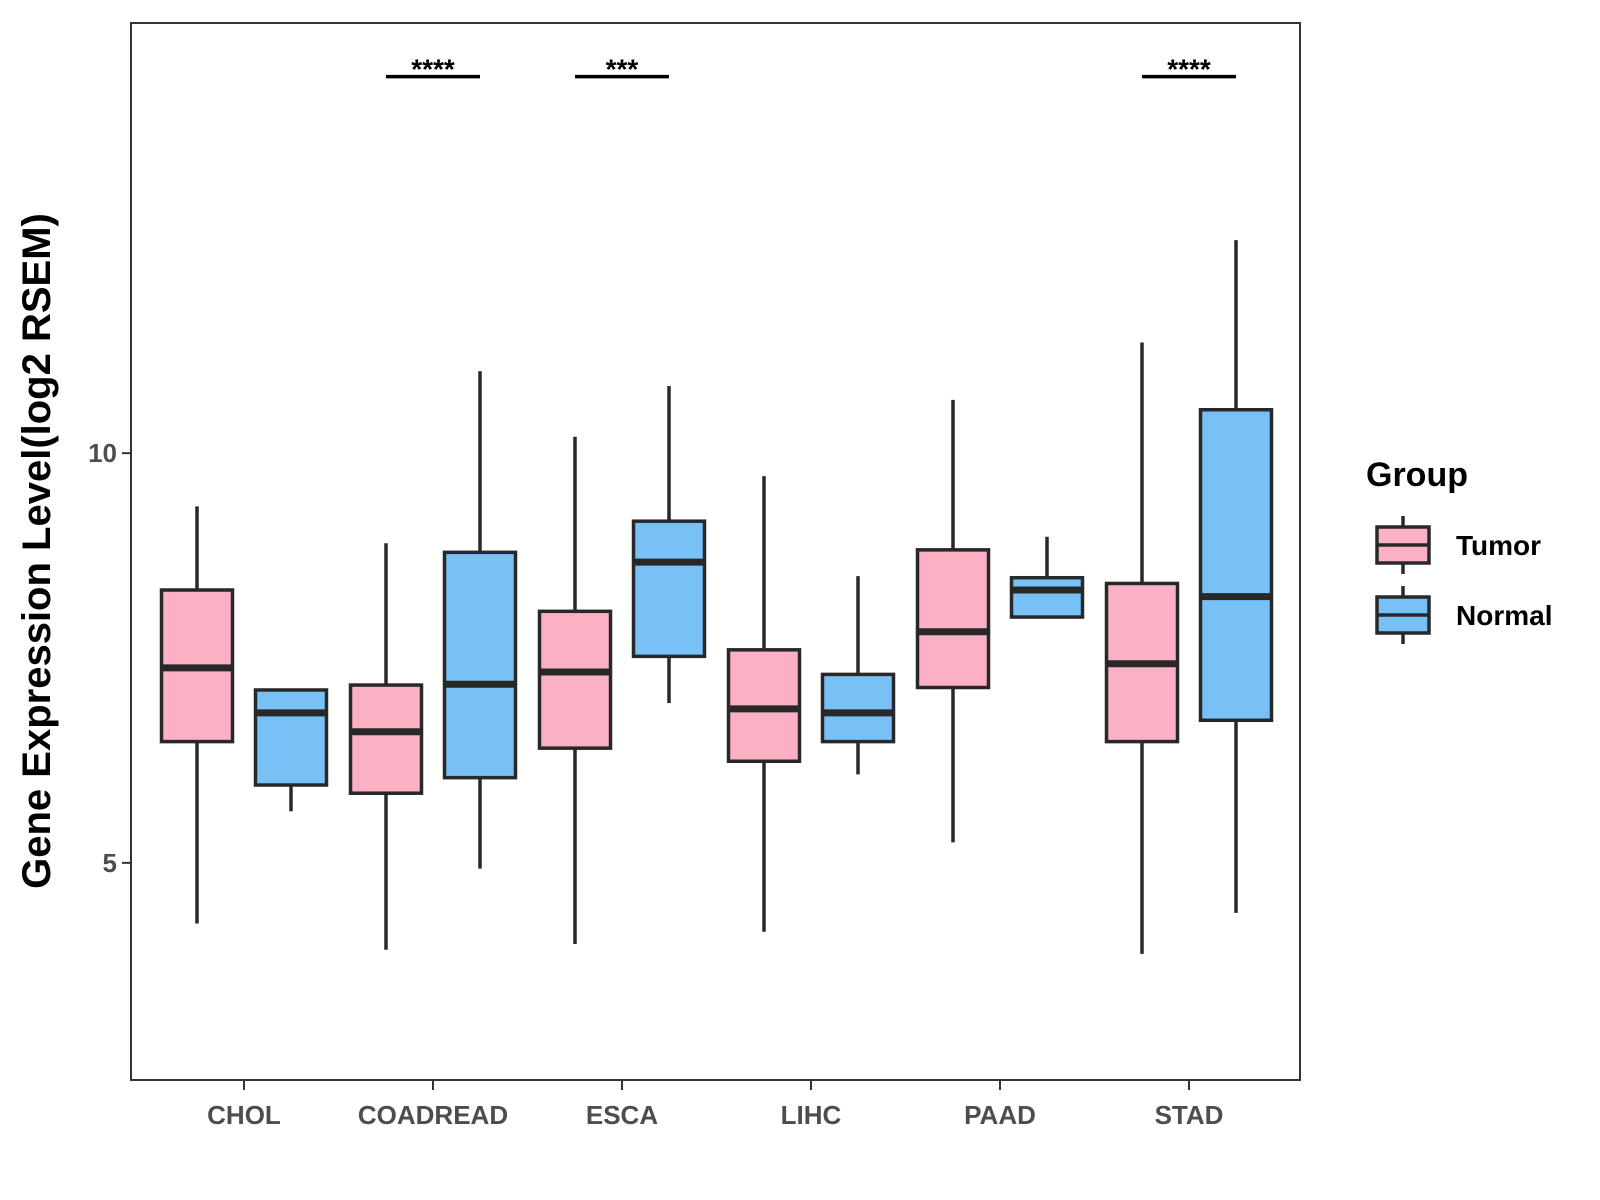 The width and height of the screenshot is (1600, 1200). I want to click on significance-label: ***, so click(622, 69).